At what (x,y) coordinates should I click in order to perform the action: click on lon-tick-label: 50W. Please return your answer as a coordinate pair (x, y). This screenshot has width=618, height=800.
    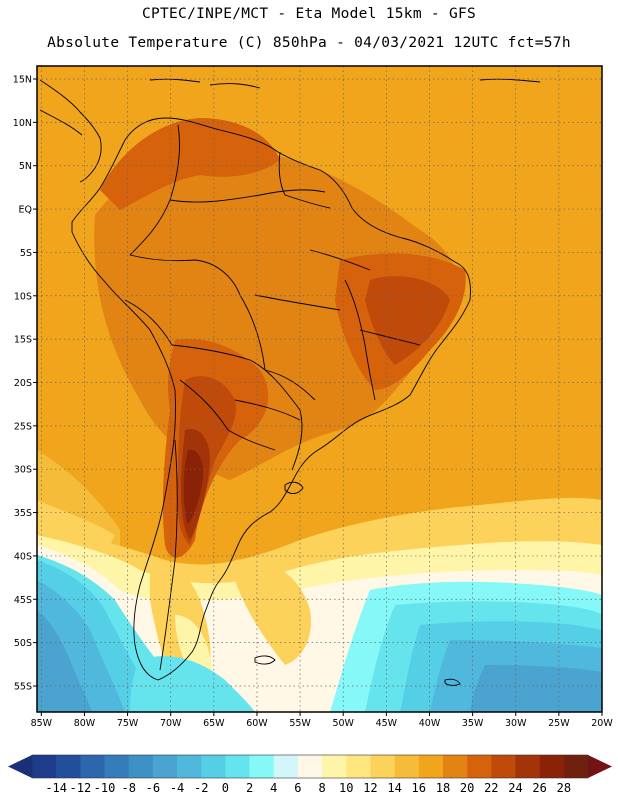
    Looking at the image, I should click on (343, 723).